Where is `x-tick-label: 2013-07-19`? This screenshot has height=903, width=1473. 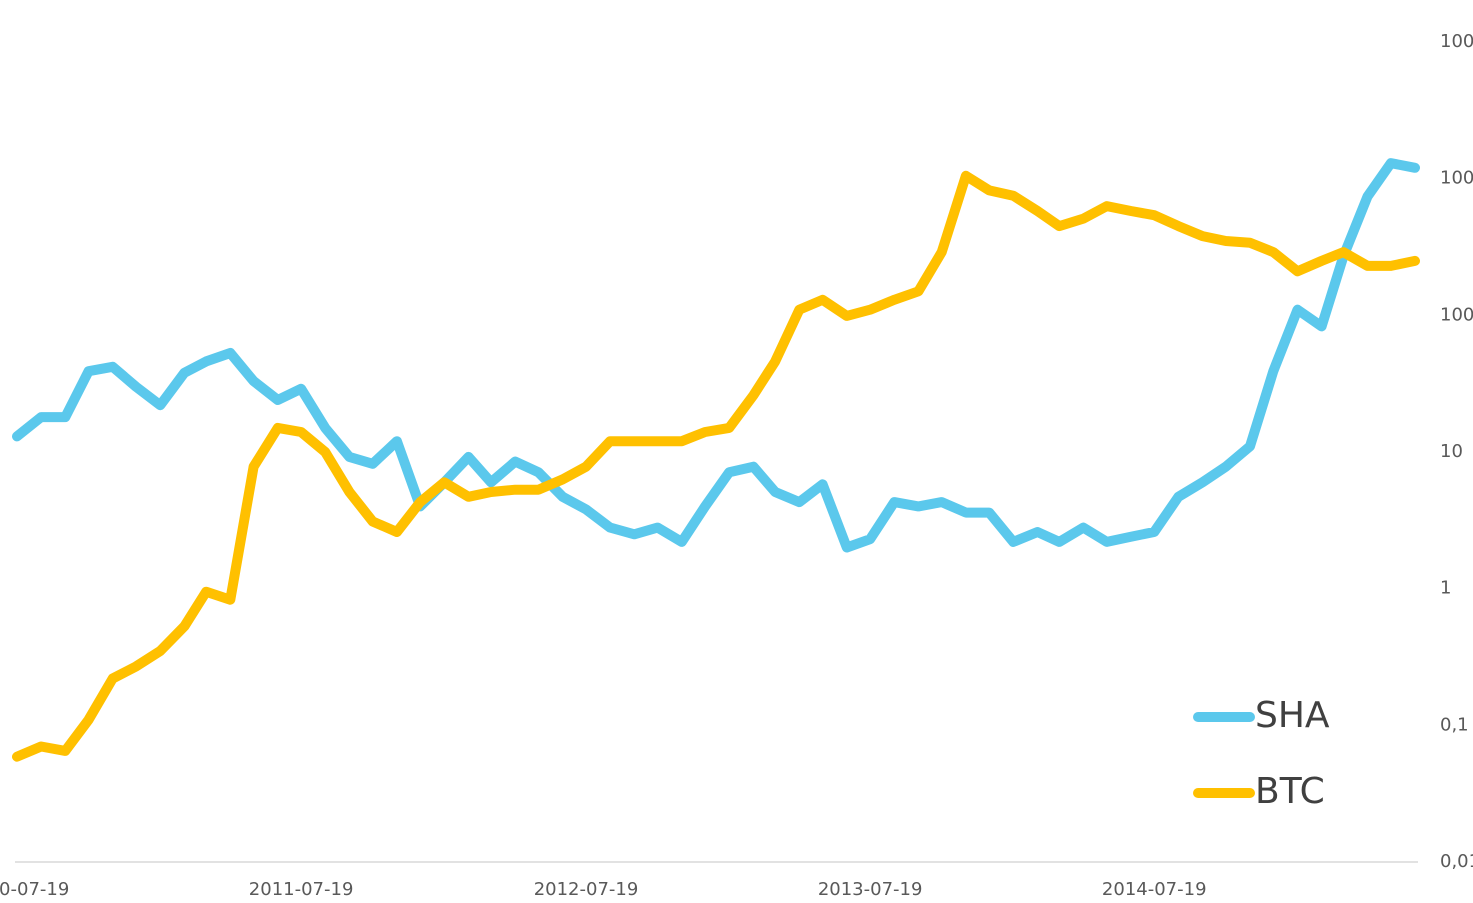
x-tick-label: 2013-07-19 is located at coordinates (870, 889).